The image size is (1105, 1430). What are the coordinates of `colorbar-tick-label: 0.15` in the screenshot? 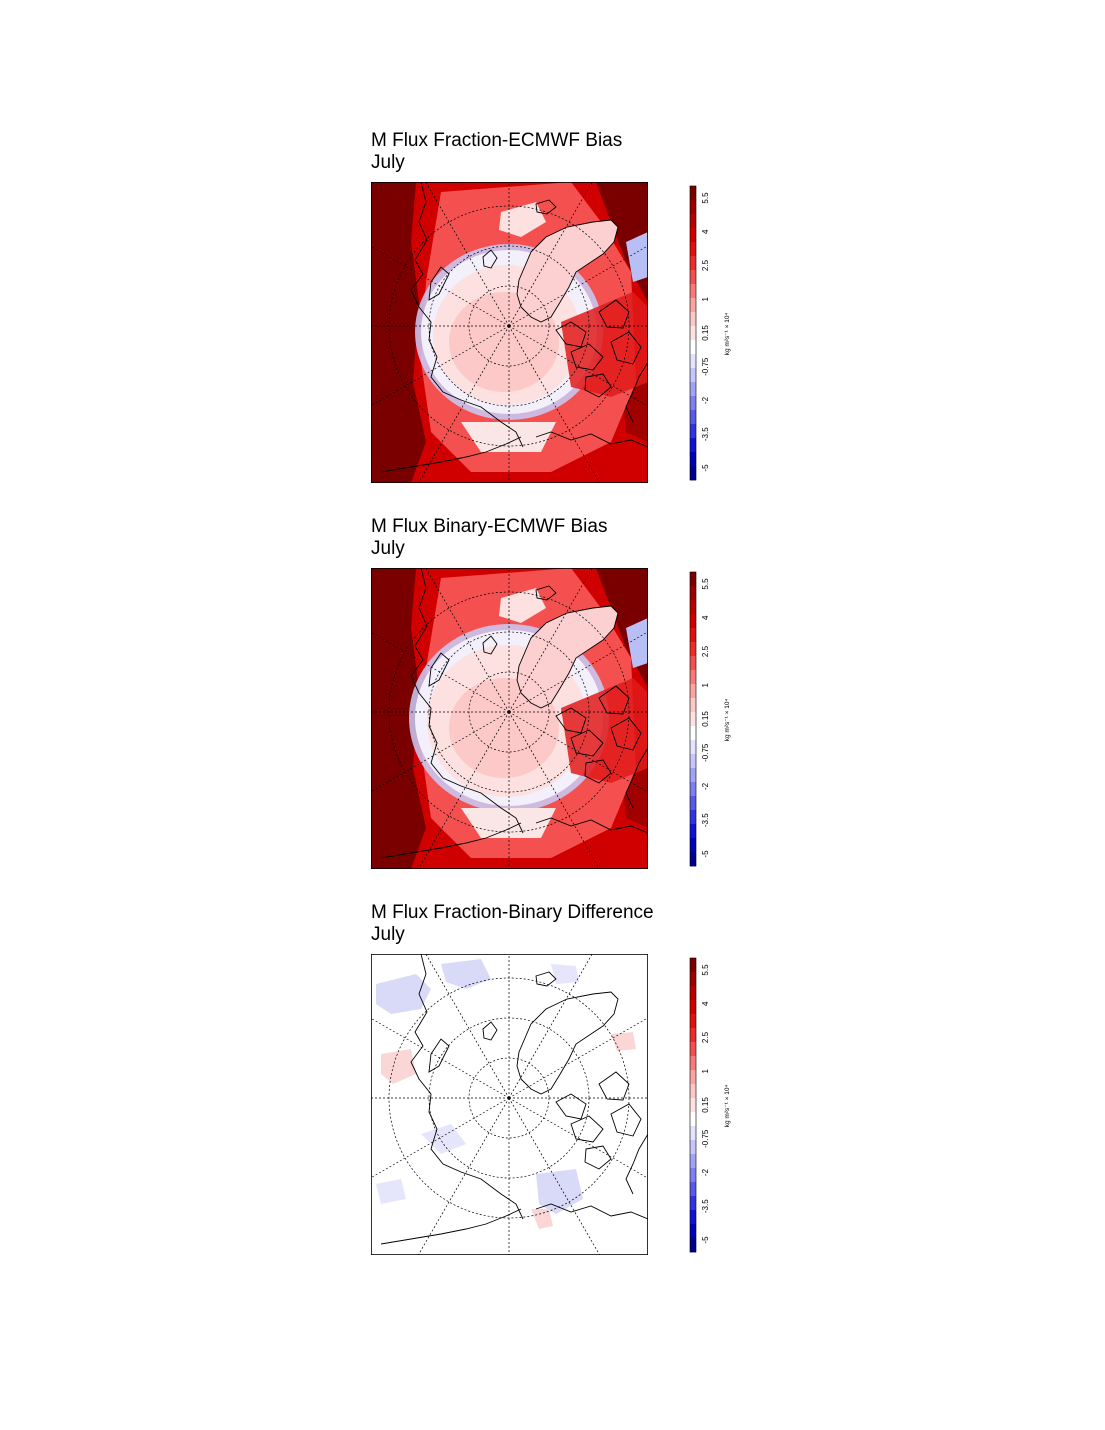 It's located at (705, 719).